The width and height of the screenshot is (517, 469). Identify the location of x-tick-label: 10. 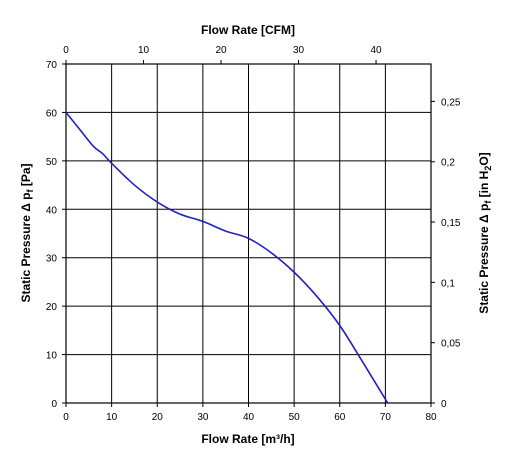
(112, 417).